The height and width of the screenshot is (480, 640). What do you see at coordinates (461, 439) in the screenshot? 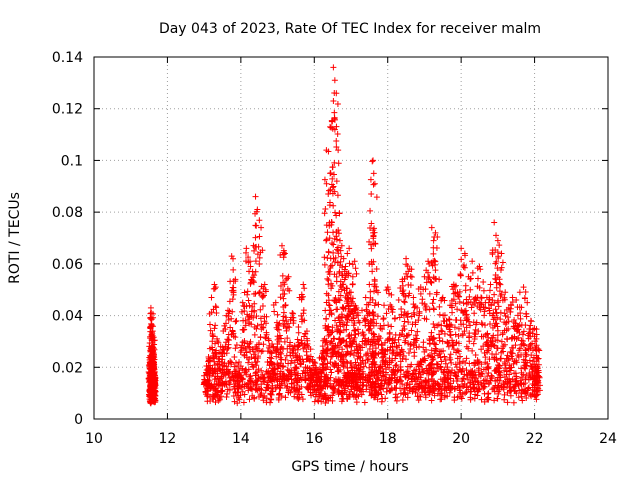
I see `x-tick-label: 20` at bounding box center [461, 439].